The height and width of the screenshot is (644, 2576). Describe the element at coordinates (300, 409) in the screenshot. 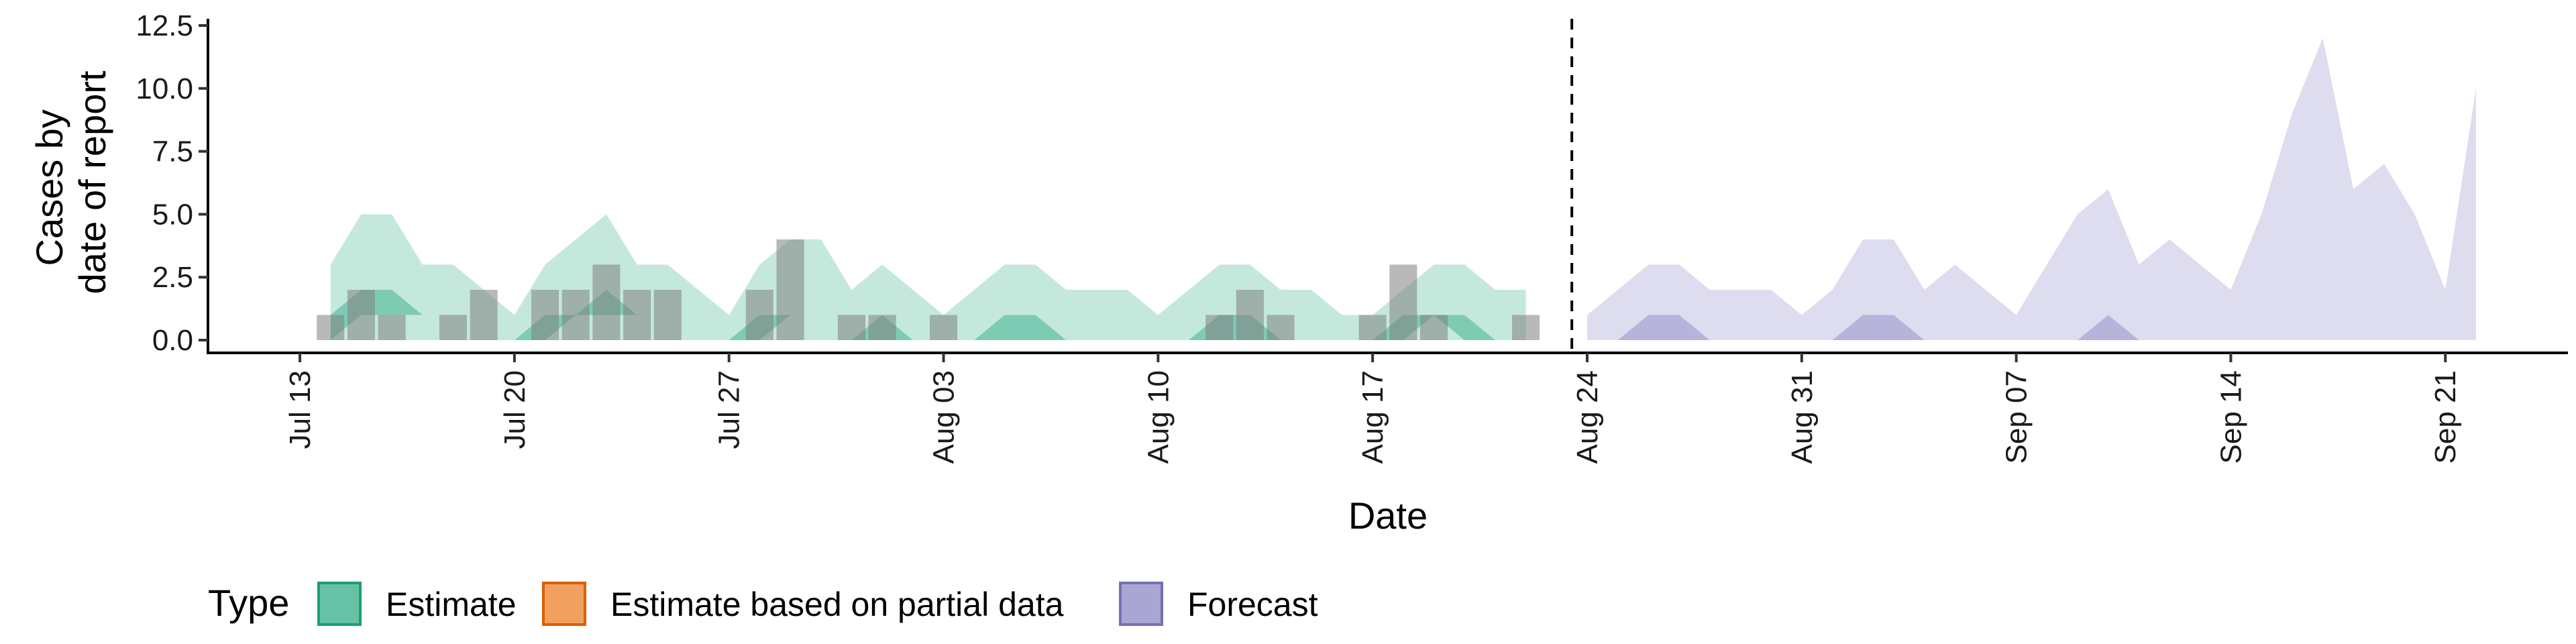

I see `x-tick-label: Jul 13` at that location.